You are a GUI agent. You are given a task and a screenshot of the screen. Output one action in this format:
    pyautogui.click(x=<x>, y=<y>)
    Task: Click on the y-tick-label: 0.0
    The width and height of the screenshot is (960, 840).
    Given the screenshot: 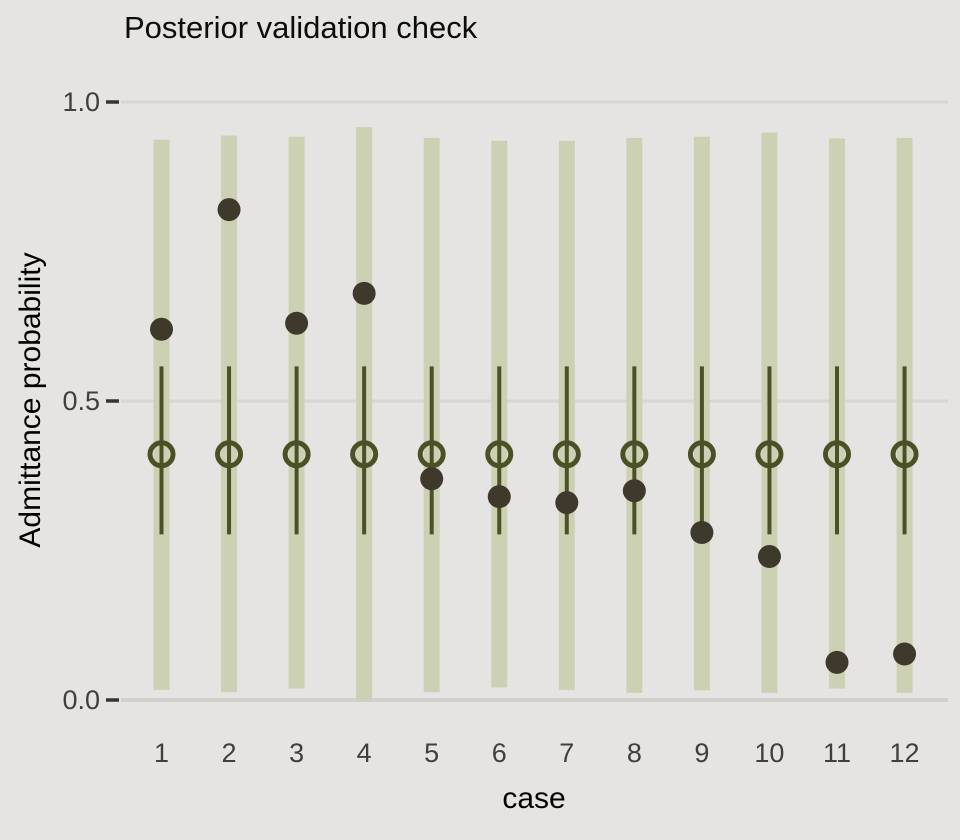 What is the action you would take?
    pyautogui.click(x=81, y=700)
    